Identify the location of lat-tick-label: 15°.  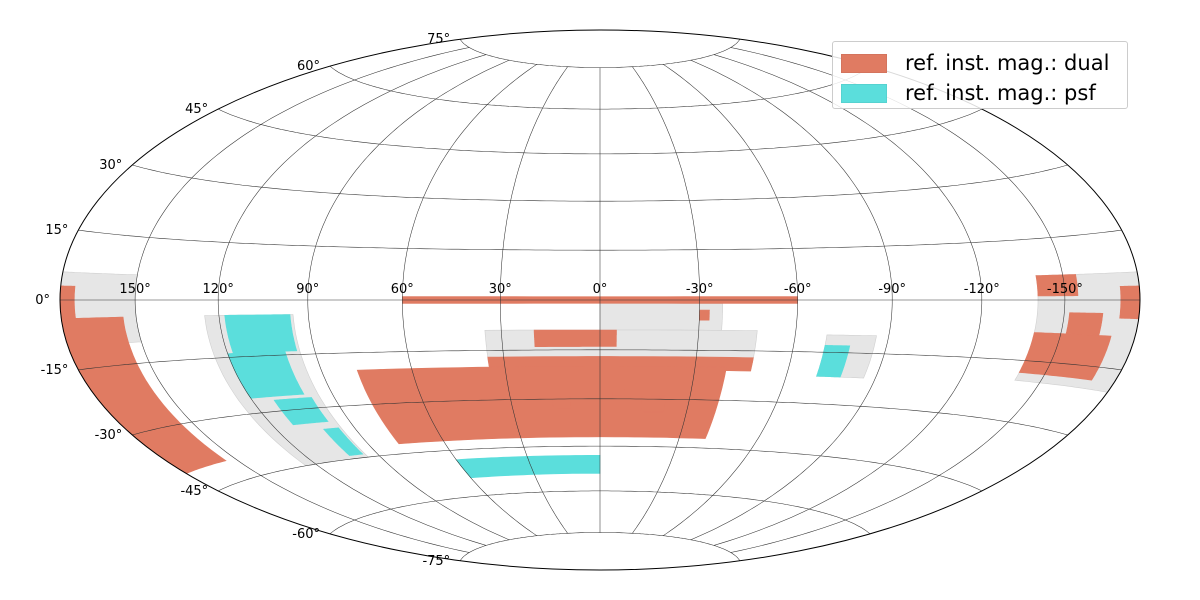
(56, 230).